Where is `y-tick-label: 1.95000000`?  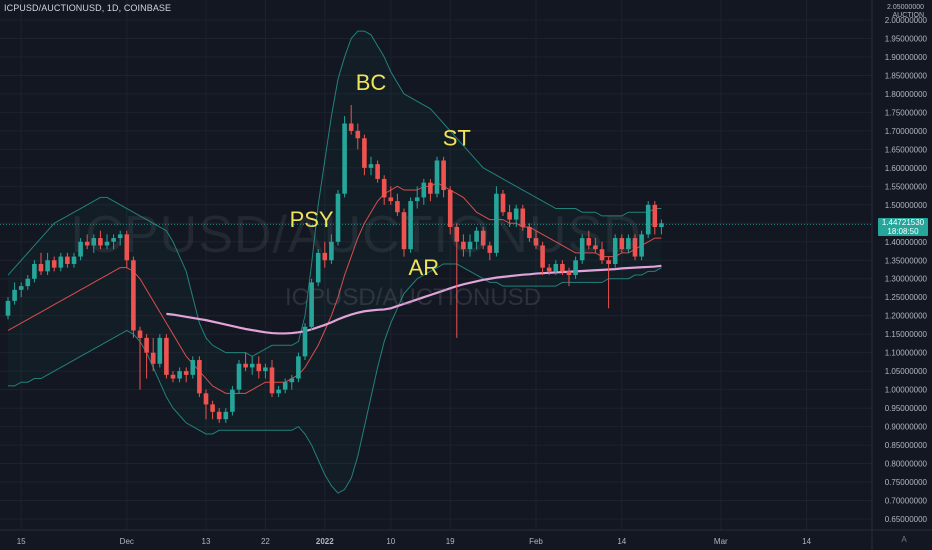 y-tick-label: 1.95000000 is located at coordinates (906, 38).